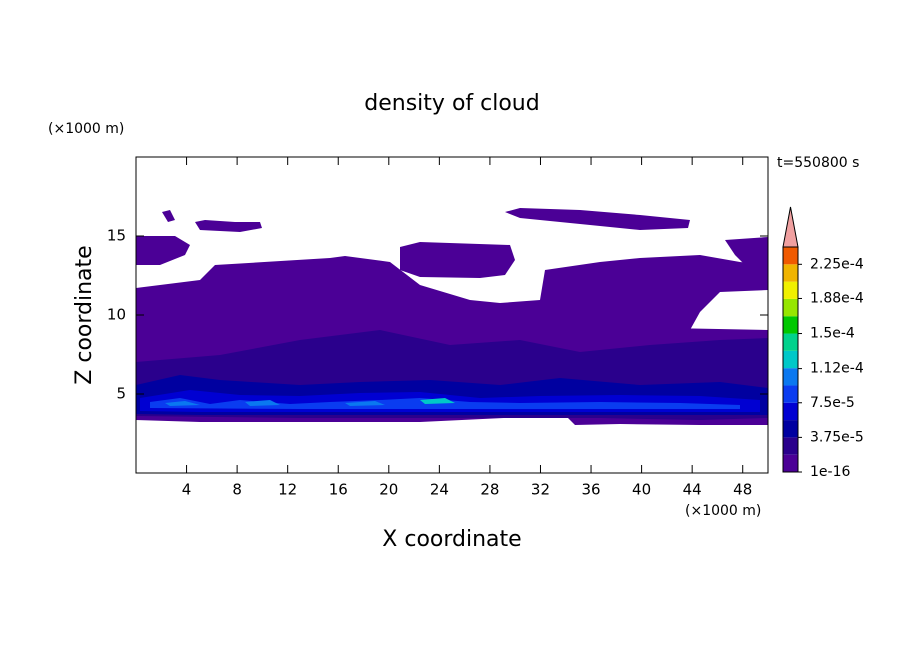 Image resolution: width=904 pixels, height=654 pixels. I want to click on y-tick-label: 15, so click(116, 236).